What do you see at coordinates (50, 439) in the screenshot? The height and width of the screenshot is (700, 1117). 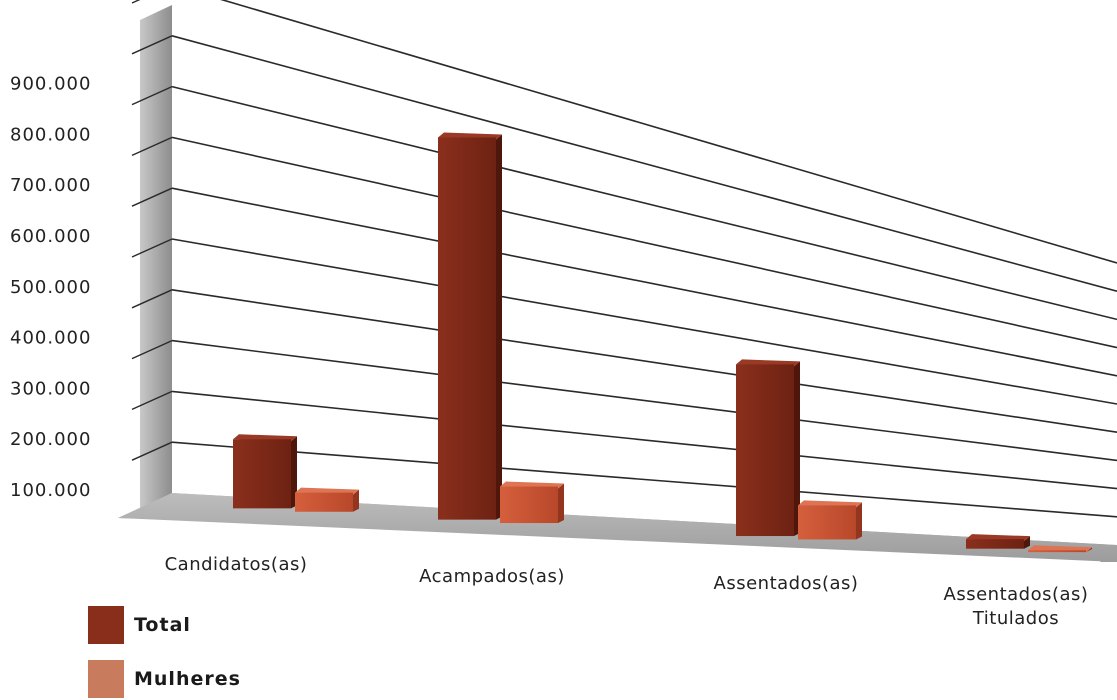 I see `y-tick-label: 200.000` at bounding box center [50, 439].